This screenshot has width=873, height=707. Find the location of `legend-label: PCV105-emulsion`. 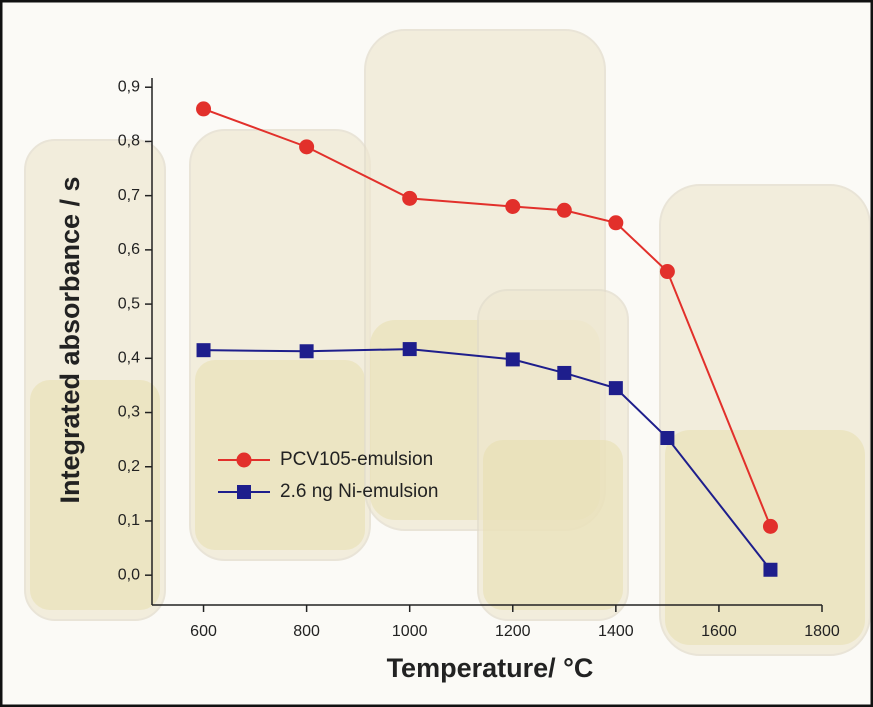

legend-label: PCV105-emulsion is located at coordinates (356, 459).